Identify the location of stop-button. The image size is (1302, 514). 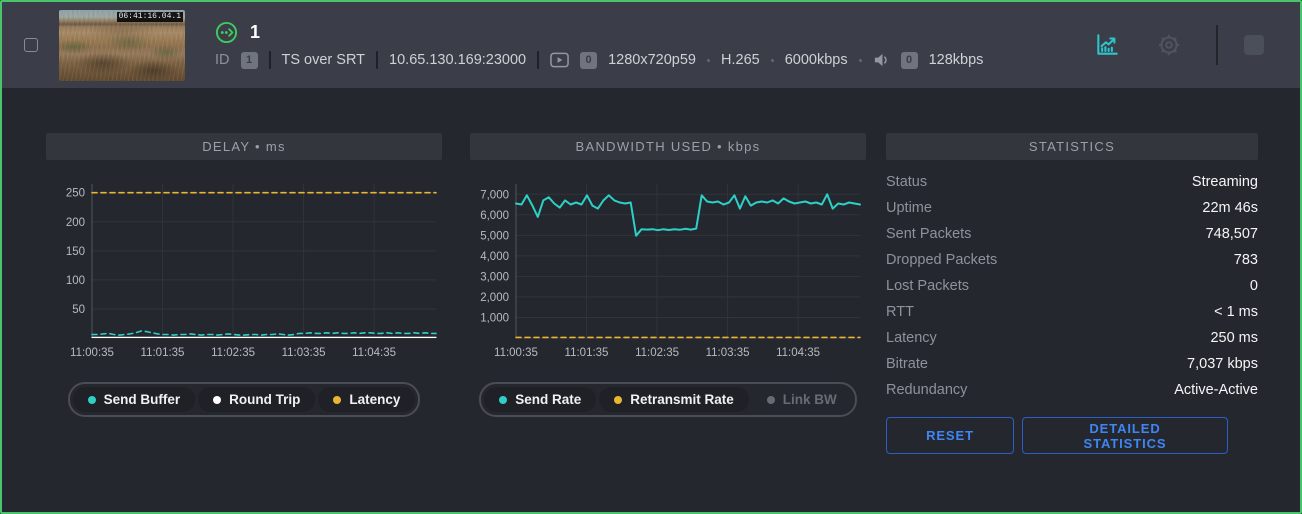
(1254, 45).